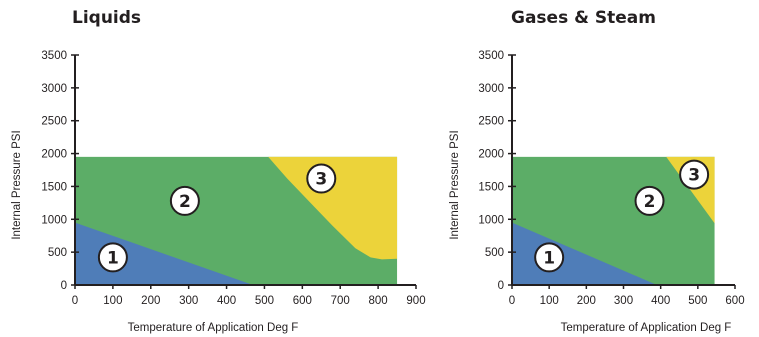 The width and height of the screenshot is (759, 337). What do you see at coordinates (415, 301) in the screenshot?
I see `x-tick-label: 900` at bounding box center [415, 301].